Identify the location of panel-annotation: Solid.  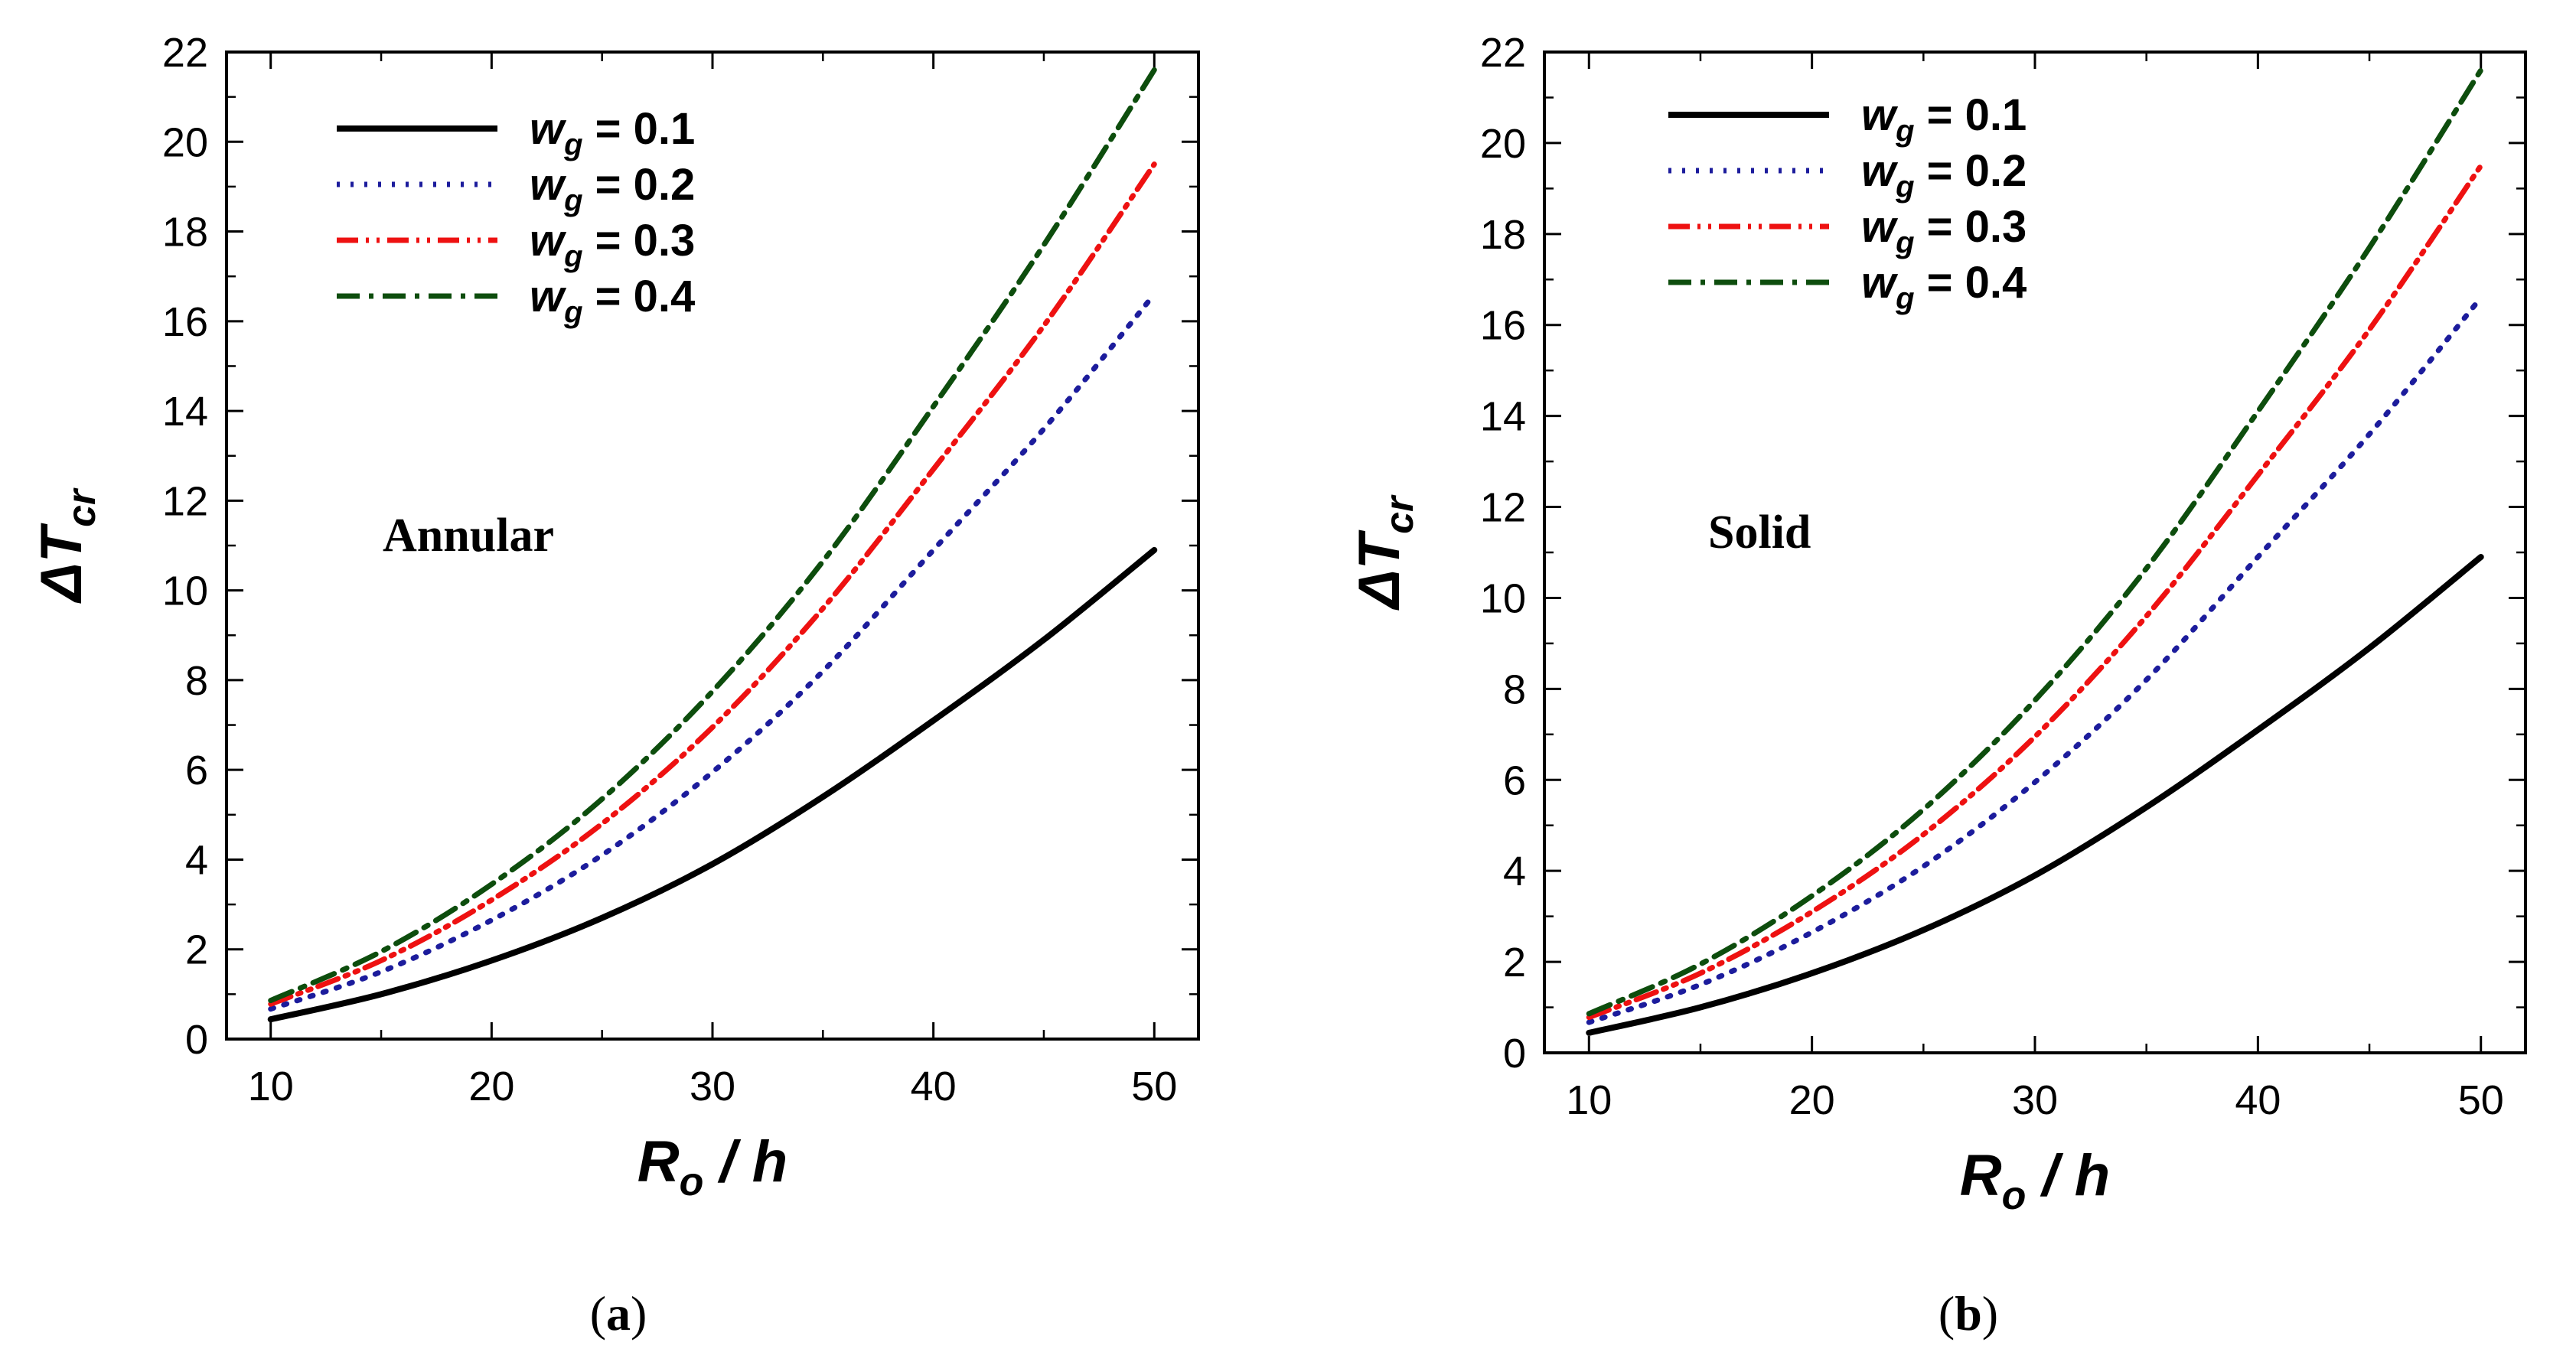
(1759, 533).